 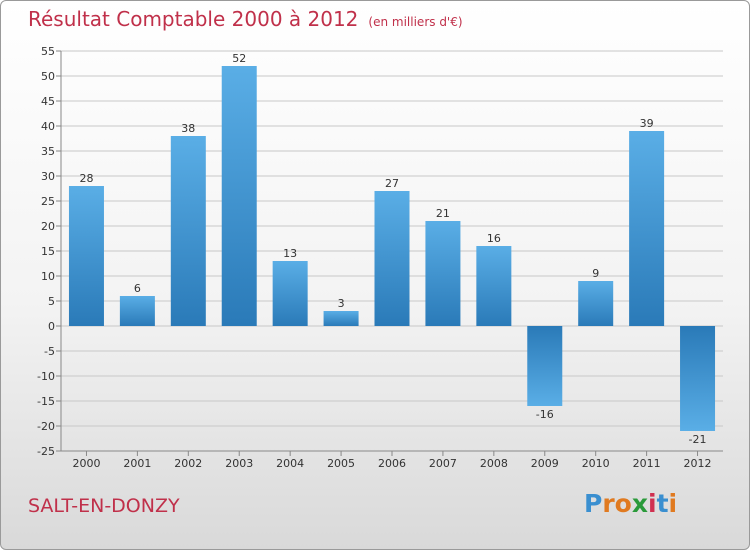 I want to click on y-tick-label: -25, so click(x=46, y=451).